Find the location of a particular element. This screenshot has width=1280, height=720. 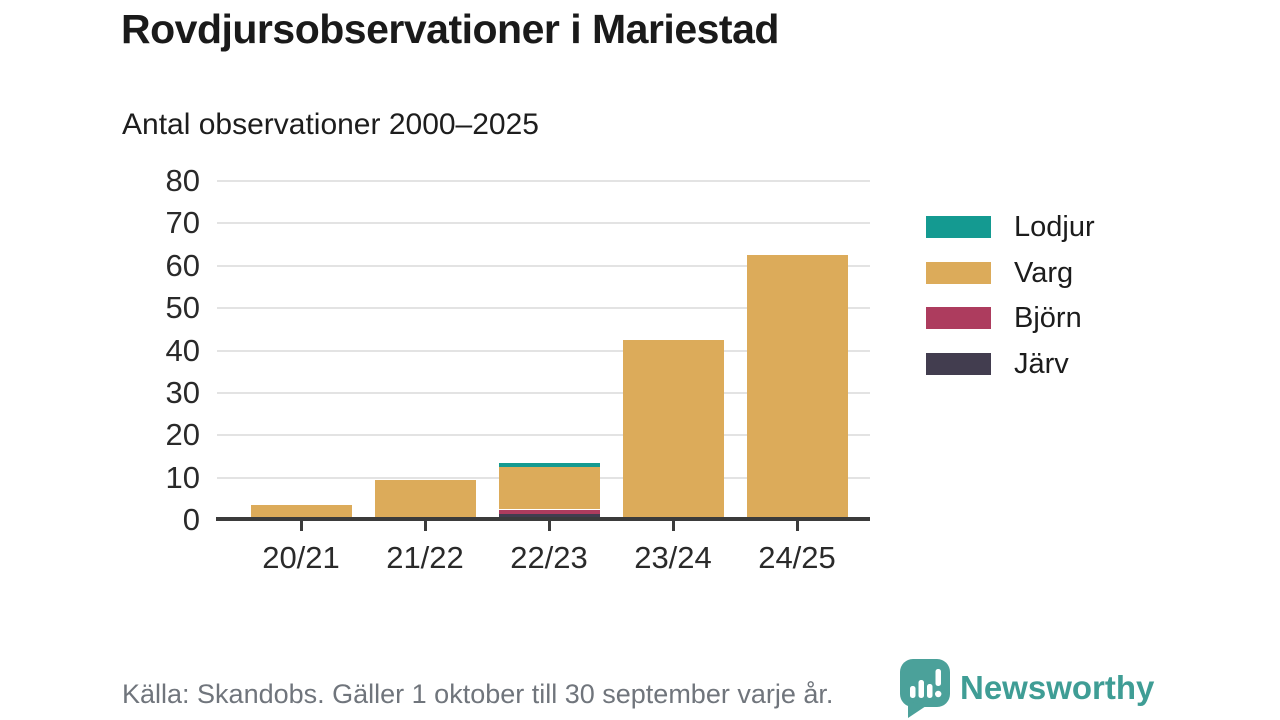

bar-segment-björn-22/23 is located at coordinates (549, 511).